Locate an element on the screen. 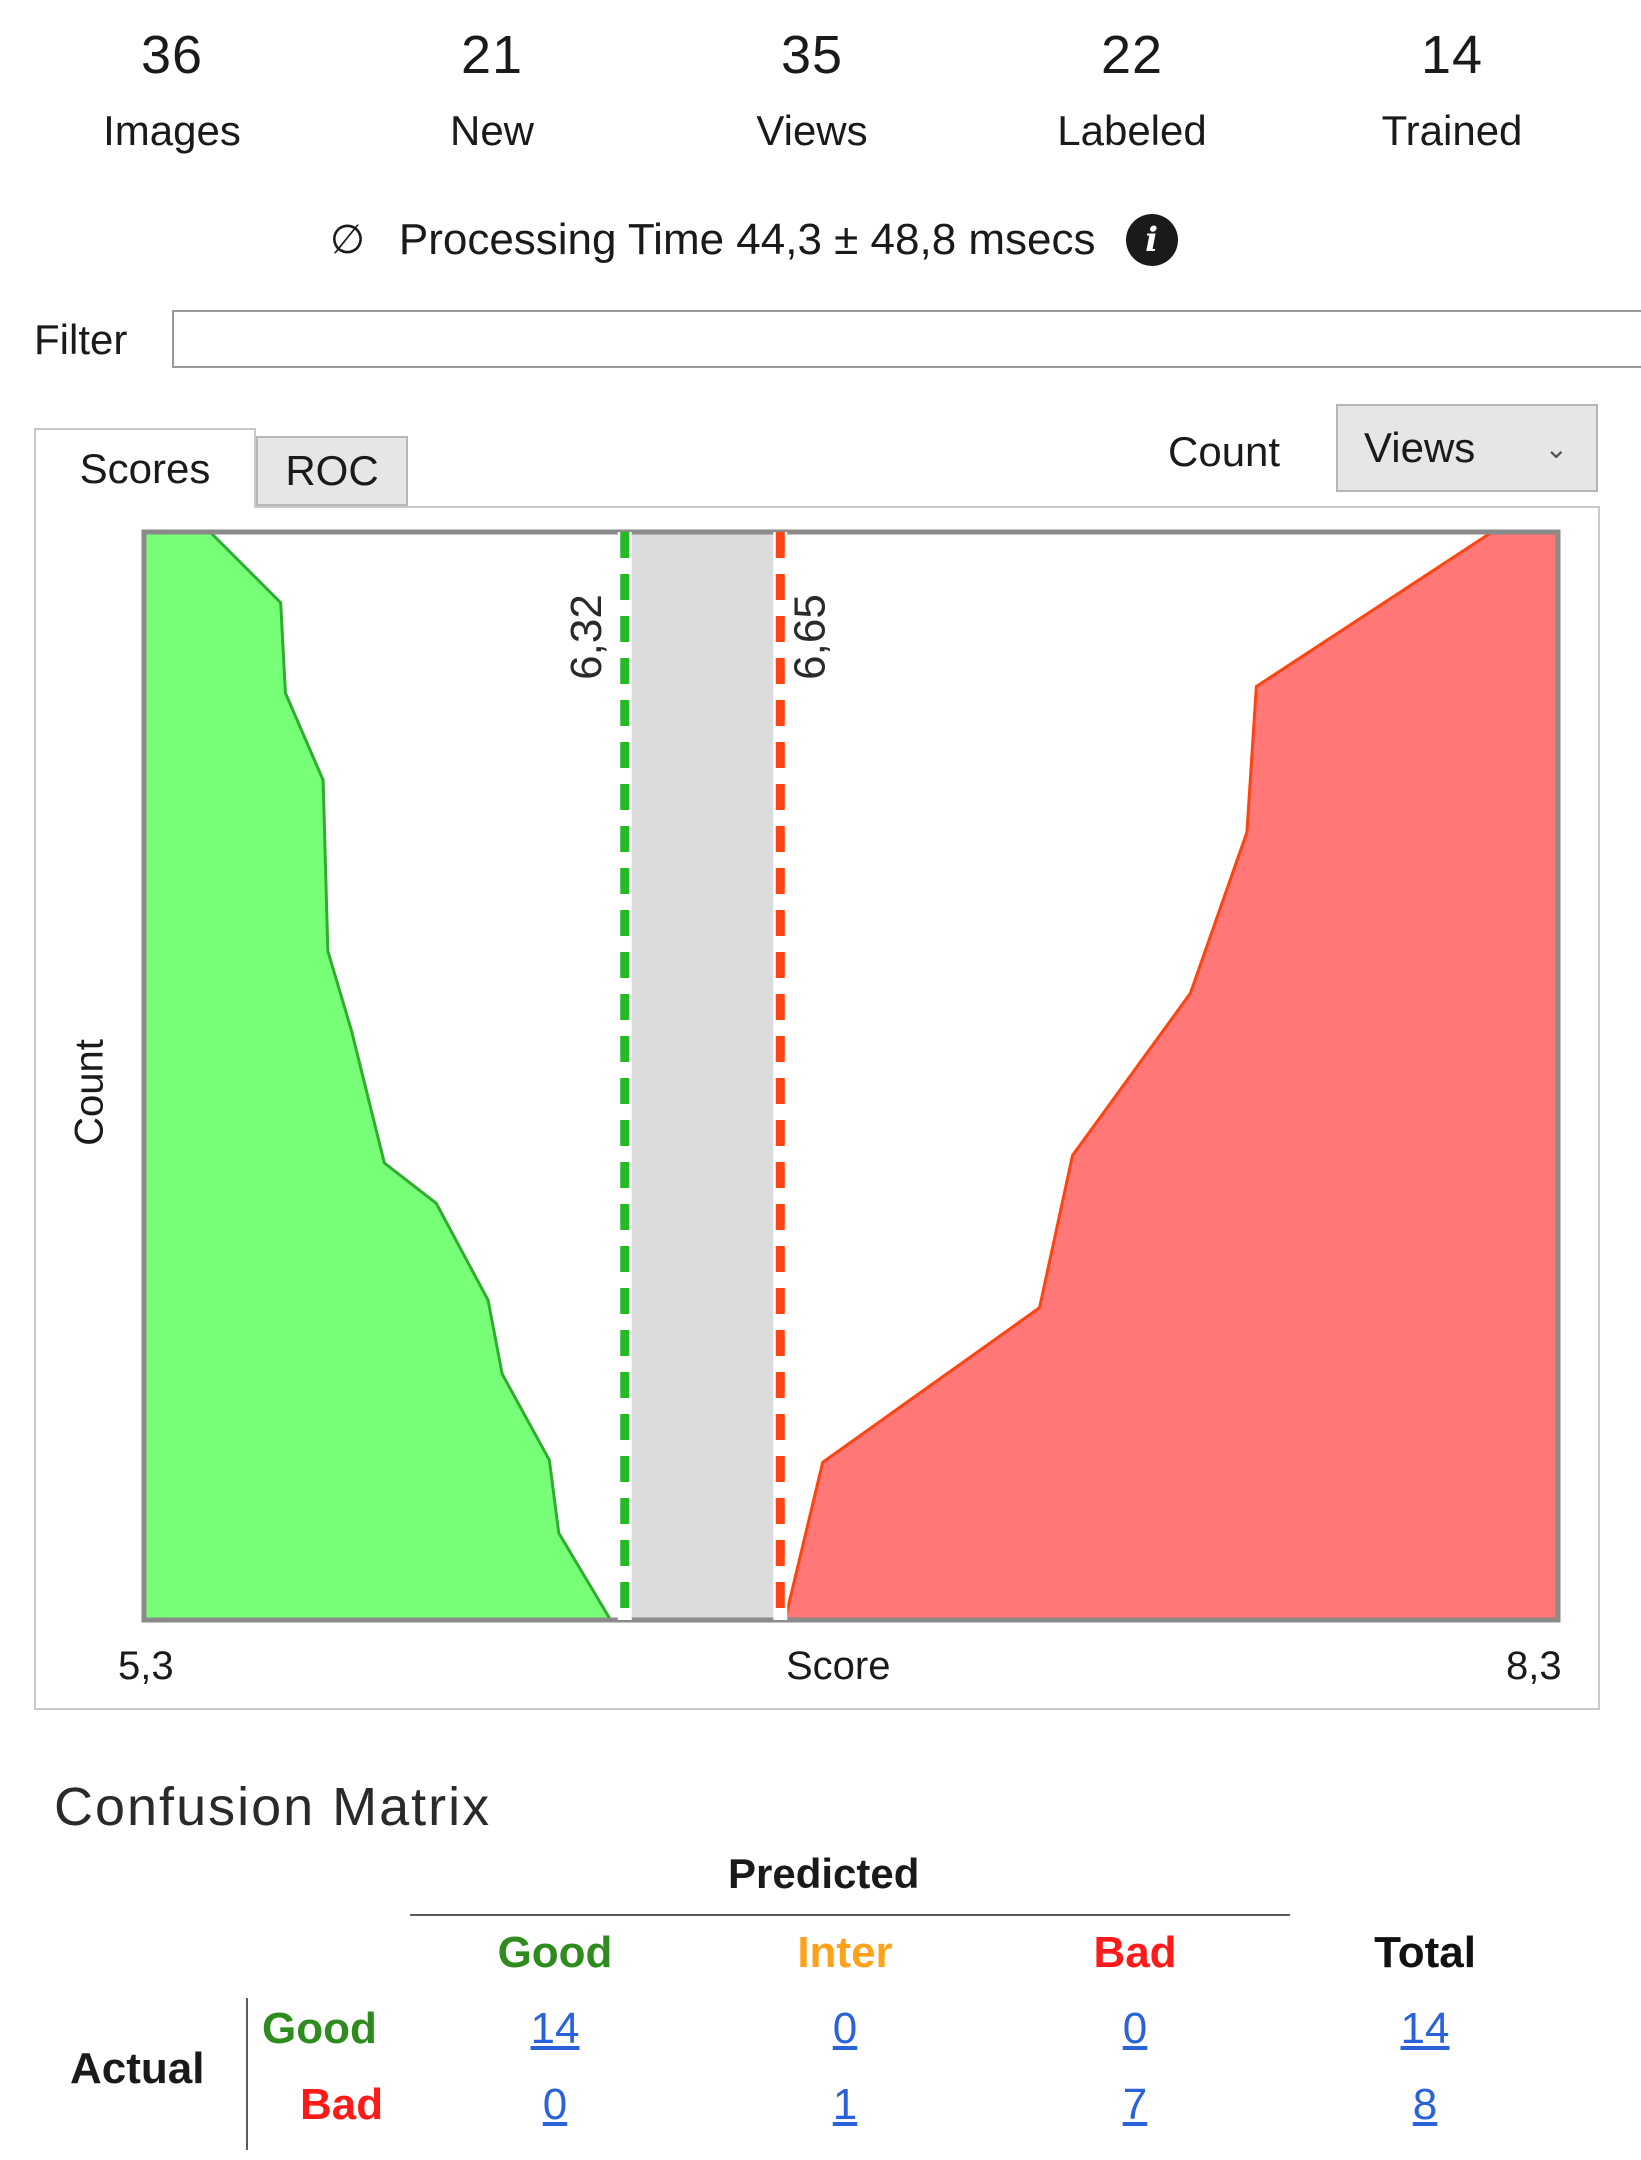  column-header-bad: Bad is located at coordinates (1135, 1952).